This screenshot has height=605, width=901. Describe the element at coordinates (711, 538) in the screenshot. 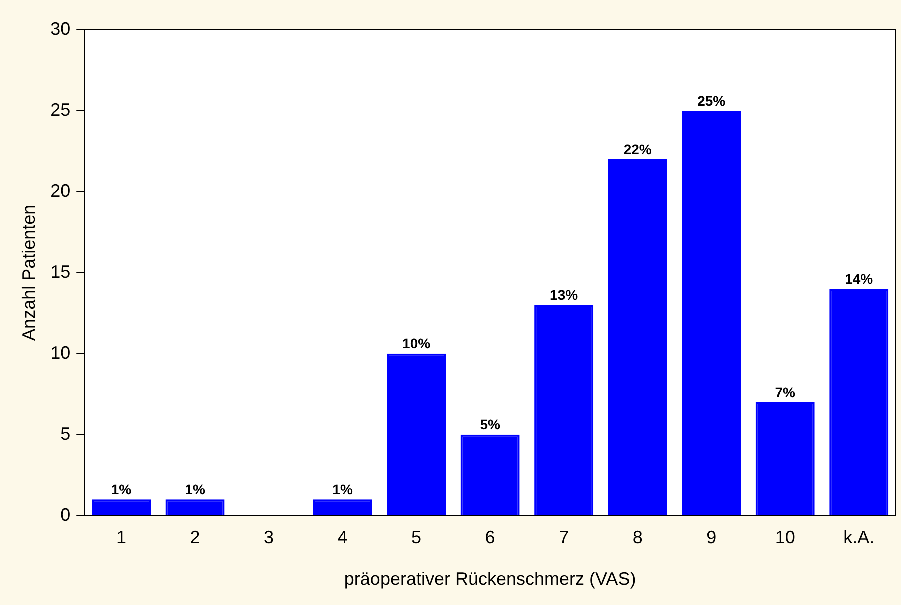

I see `x-tick-label: 9` at that location.